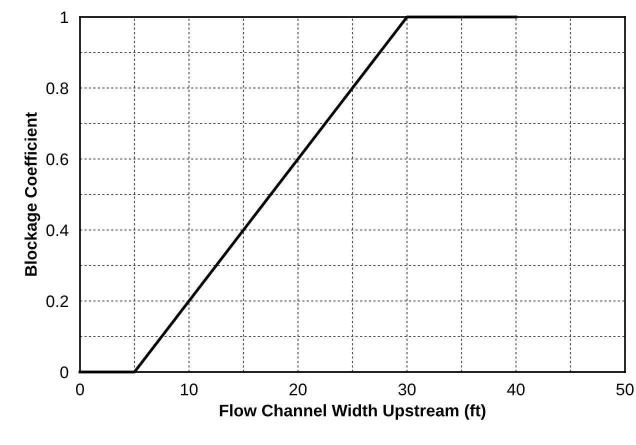 The image size is (636, 445). What do you see at coordinates (57, 88) in the screenshot?
I see `y-tick-label: 0.8` at bounding box center [57, 88].